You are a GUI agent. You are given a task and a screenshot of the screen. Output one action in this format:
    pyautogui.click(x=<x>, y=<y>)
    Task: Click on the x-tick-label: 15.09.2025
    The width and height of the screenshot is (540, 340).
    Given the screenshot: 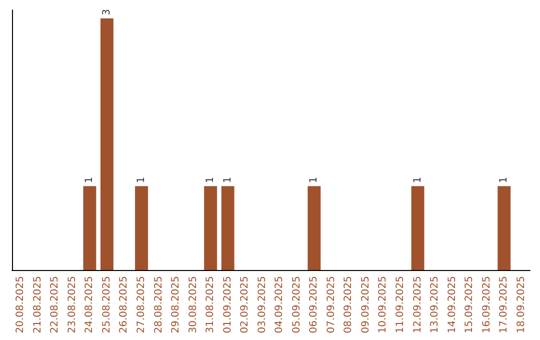 What is the action you would take?
    pyautogui.click(x=470, y=305)
    